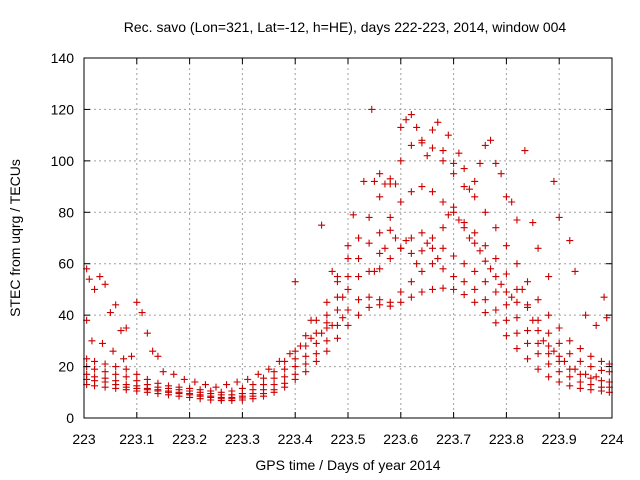 The height and width of the screenshot is (480, 640). What do you see at coordinates (189, 439) in the screenshot?
I see `x-tick-label: 223.2` at bounding box center [189, 439].